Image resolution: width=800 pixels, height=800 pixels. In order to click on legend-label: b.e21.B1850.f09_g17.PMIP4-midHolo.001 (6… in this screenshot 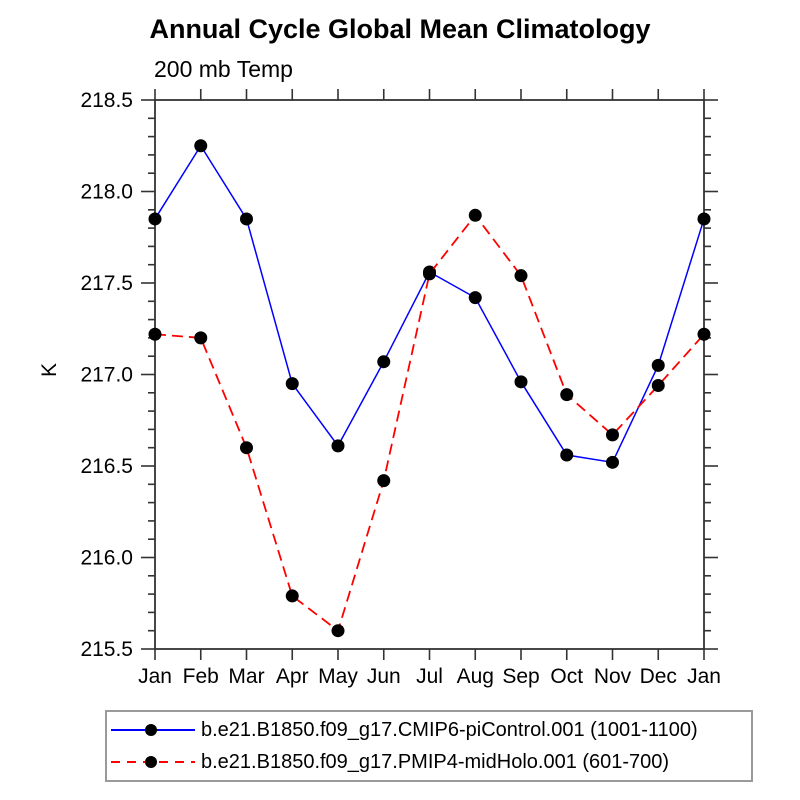, I will do `click(435, 761)`.